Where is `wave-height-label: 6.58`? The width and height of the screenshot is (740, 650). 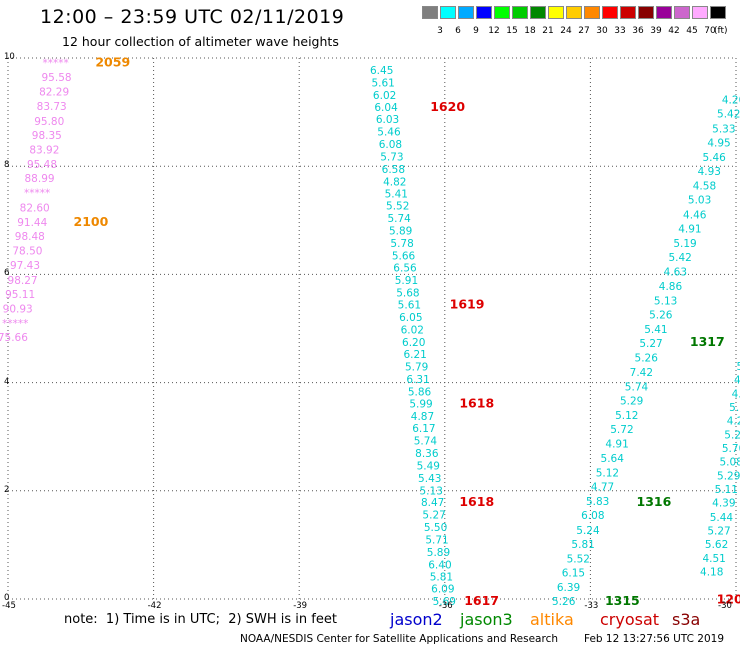
wave-height-label: 6.58 is located at coordinates (393, 170).